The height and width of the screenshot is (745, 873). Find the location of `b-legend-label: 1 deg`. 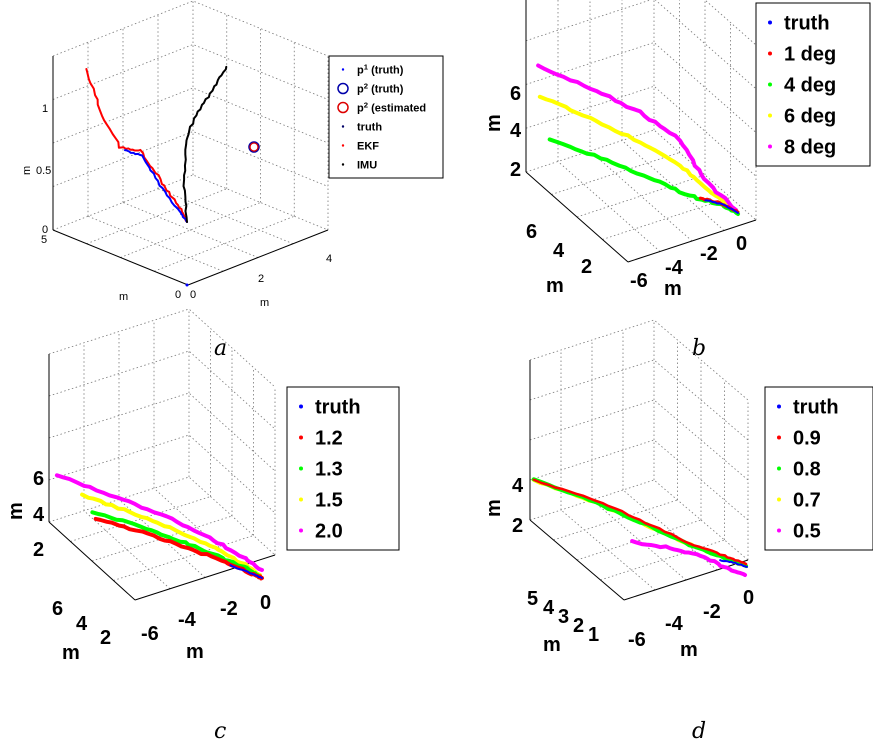

b-legend-label: 1 deg is located at coordinates (810, 55).